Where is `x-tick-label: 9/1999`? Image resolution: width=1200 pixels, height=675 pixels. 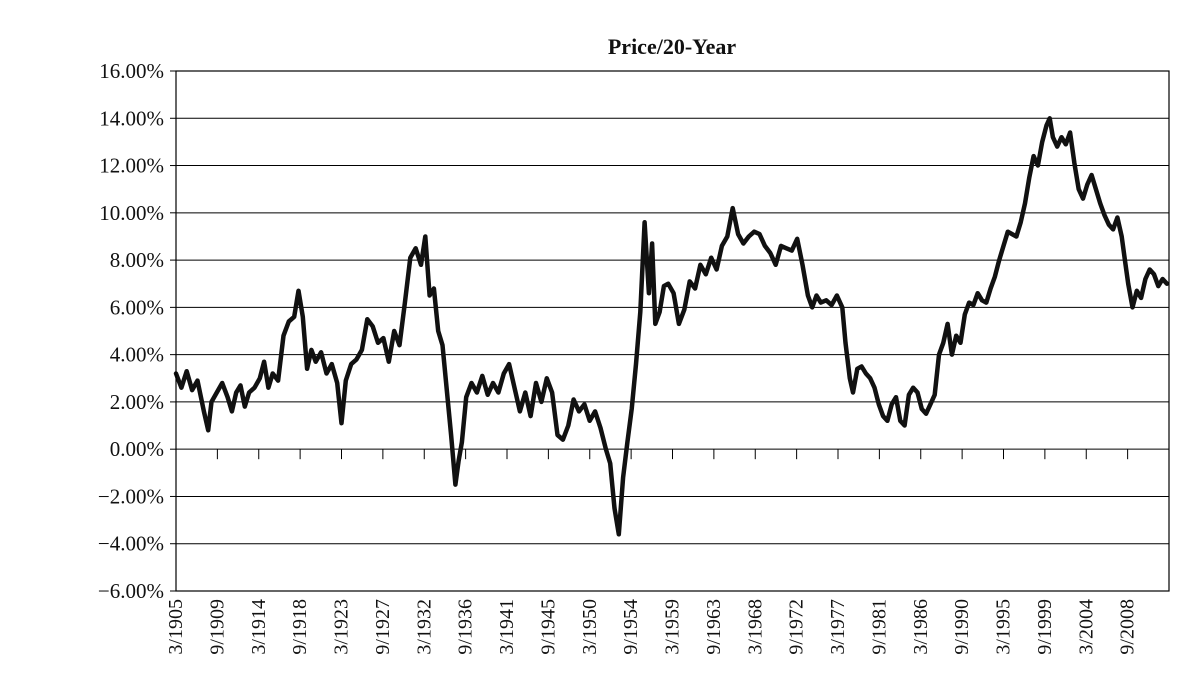
x-tick-label: 9/1999 is located at coordinates (1045, 627).